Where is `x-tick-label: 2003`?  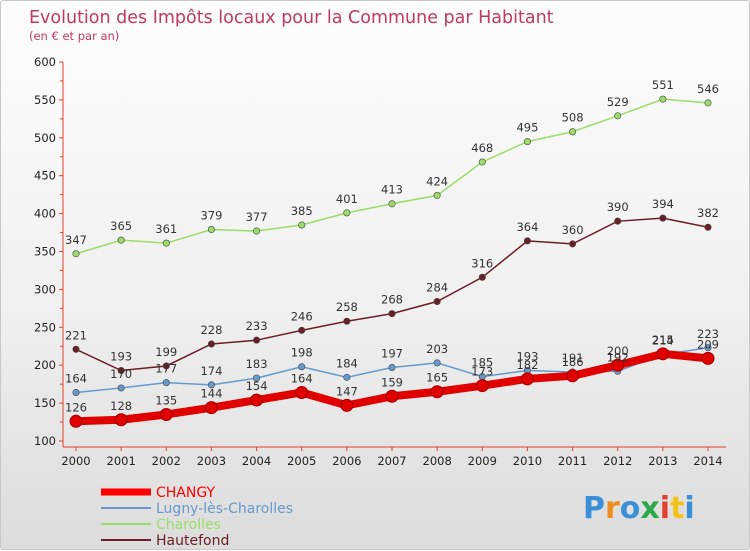 x-tick-label: 2003 is located at coordinates (211, 461).